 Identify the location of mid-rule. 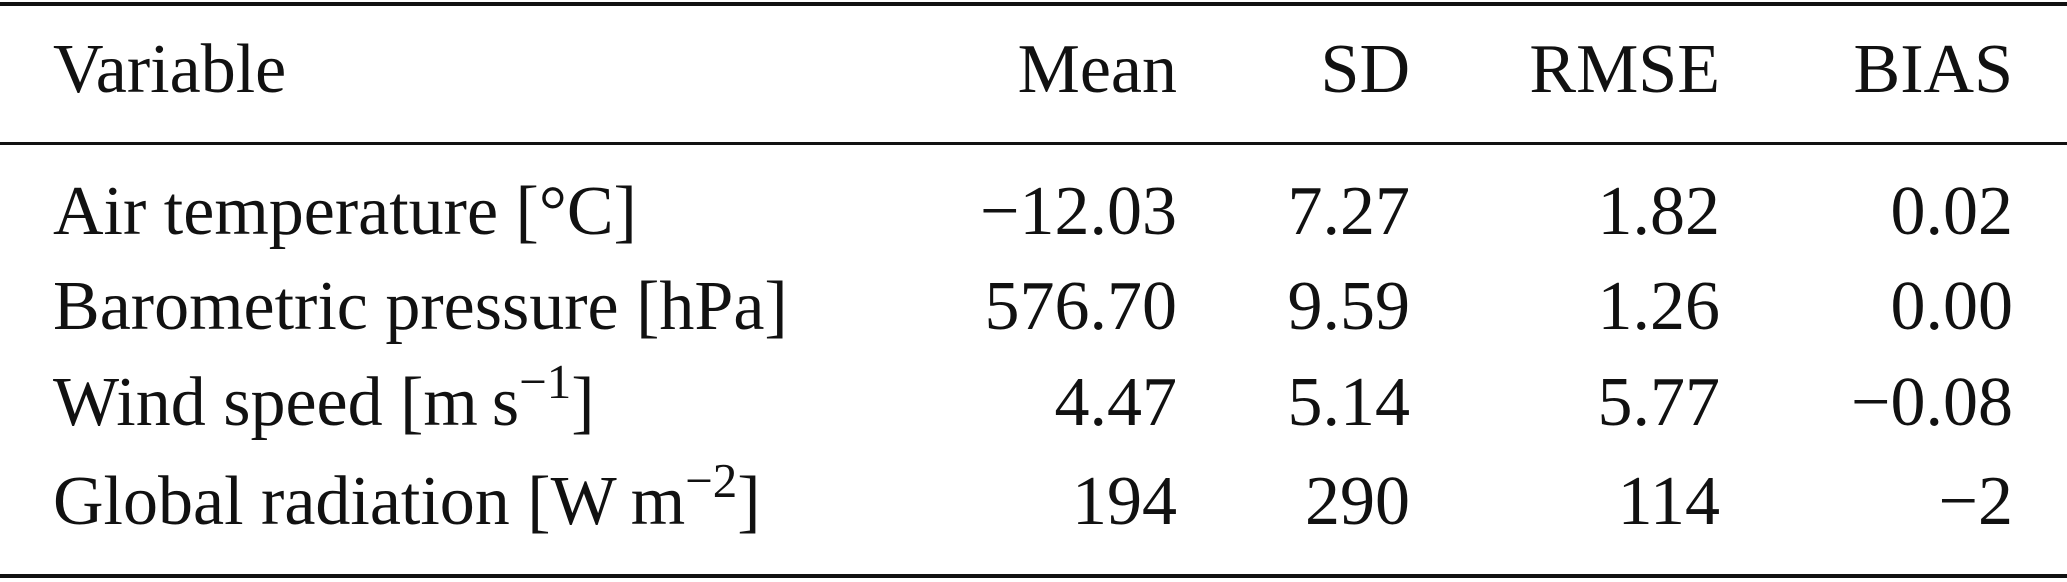
(1033, 143).